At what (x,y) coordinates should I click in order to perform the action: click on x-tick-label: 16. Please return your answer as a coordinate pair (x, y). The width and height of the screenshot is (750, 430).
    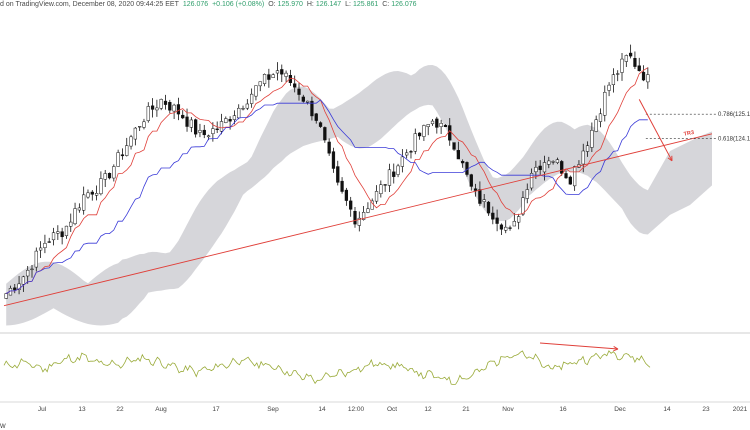
    Looking at the image, I should click on (563, 409).